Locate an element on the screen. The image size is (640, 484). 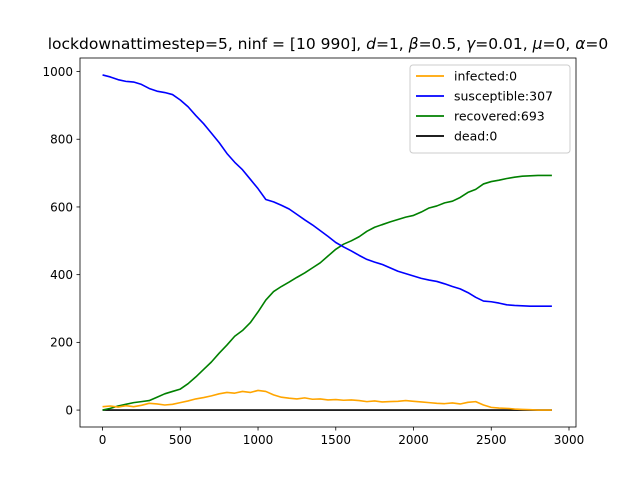
title-part: μ is located at coordinates (537, 44).